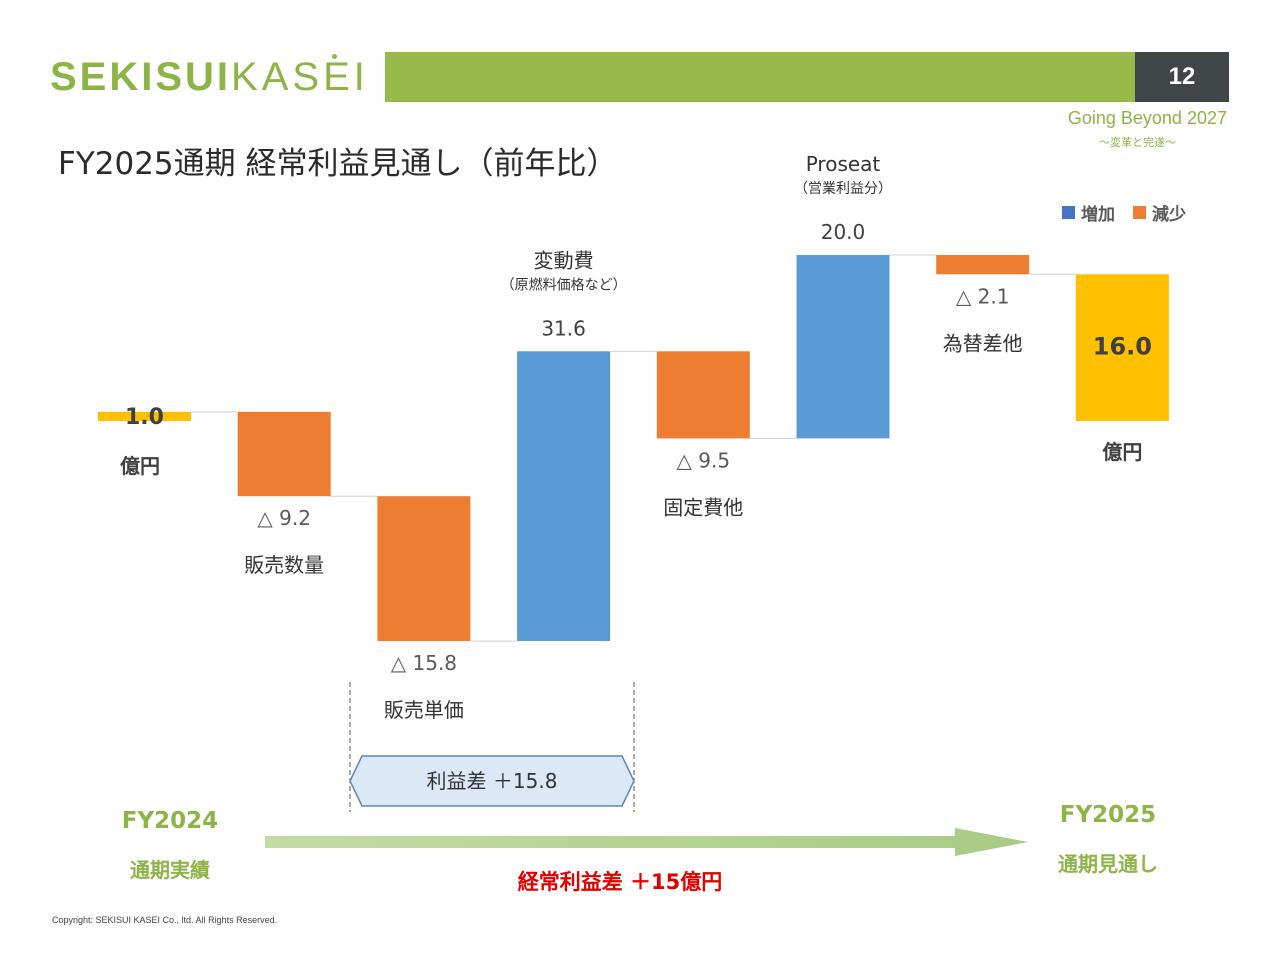  Describe the element at coordinates (564, 260) in the screenshot. I see `category-label: 変動費` at that location.